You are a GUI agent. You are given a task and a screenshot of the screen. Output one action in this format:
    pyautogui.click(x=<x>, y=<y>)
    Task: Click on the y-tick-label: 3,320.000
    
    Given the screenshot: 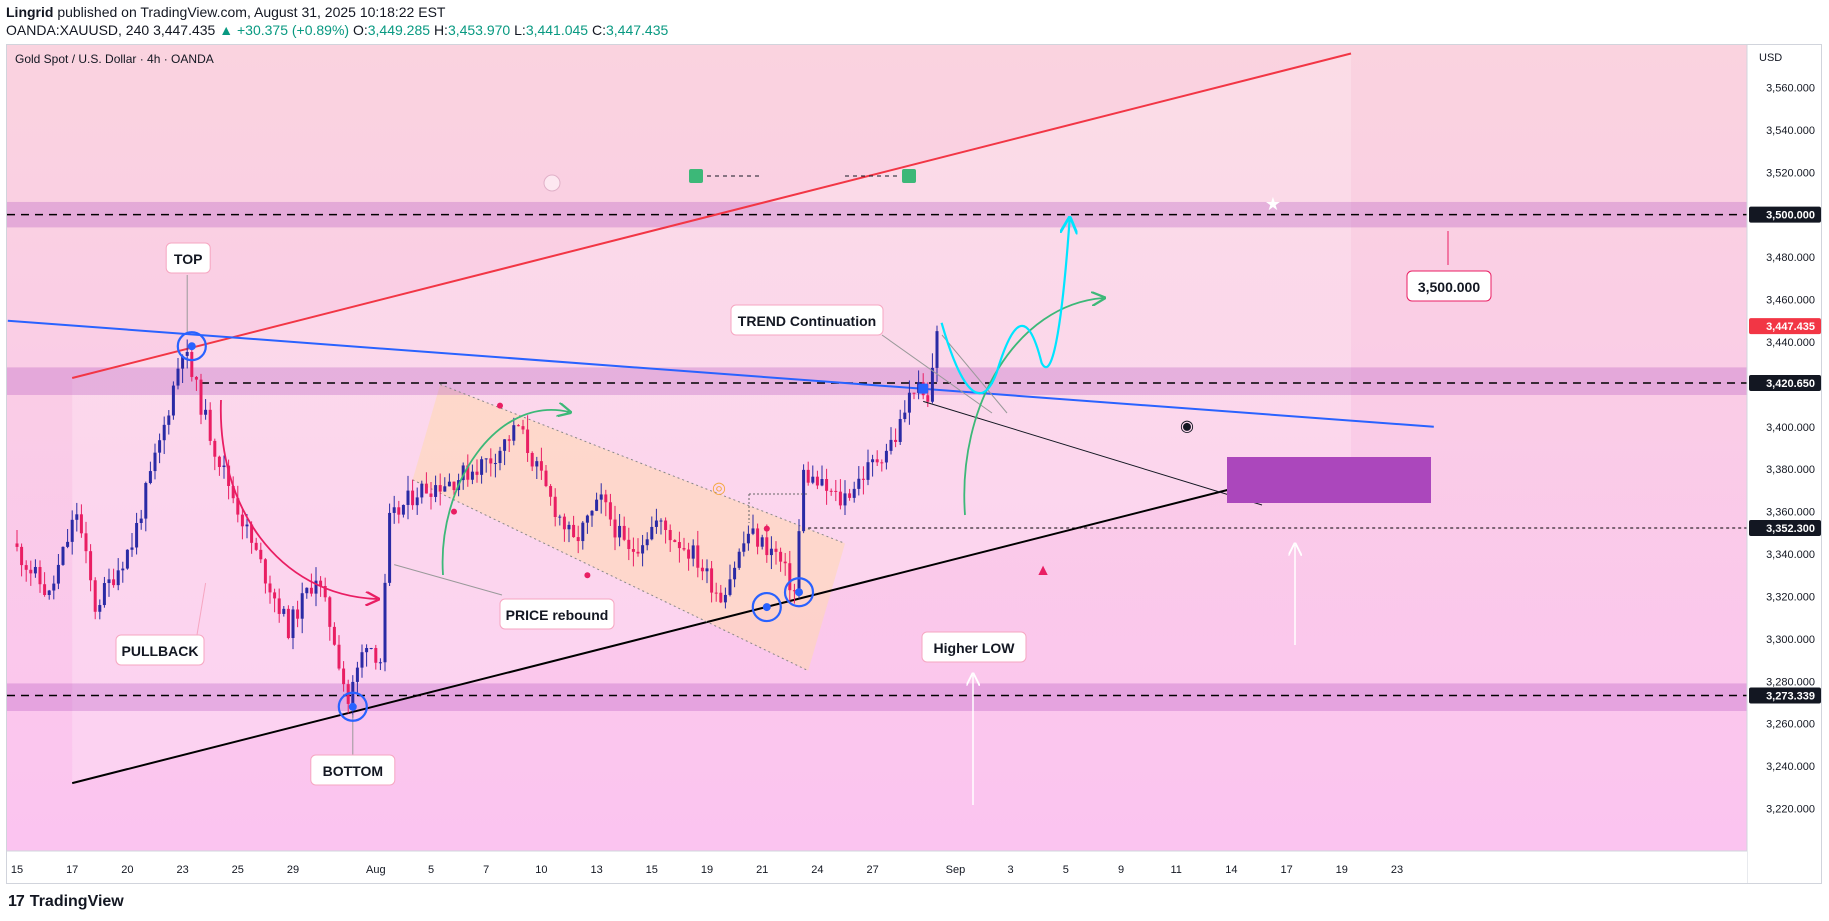 What is the action you would take?
    pyautogui.click(x=1790, y=597)
    